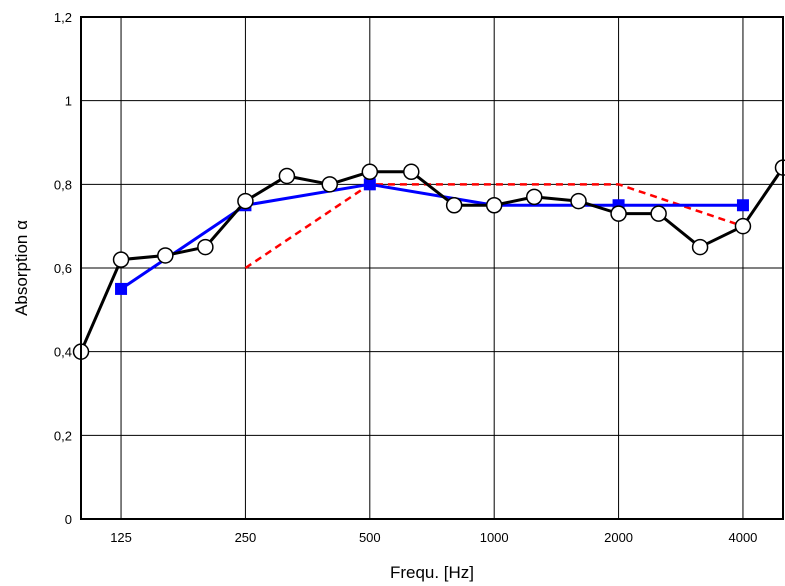 The height and width of the screenshot is (586, 785). I want to click on x-axis-title: Frequ. [Hz], so click(432, 572).